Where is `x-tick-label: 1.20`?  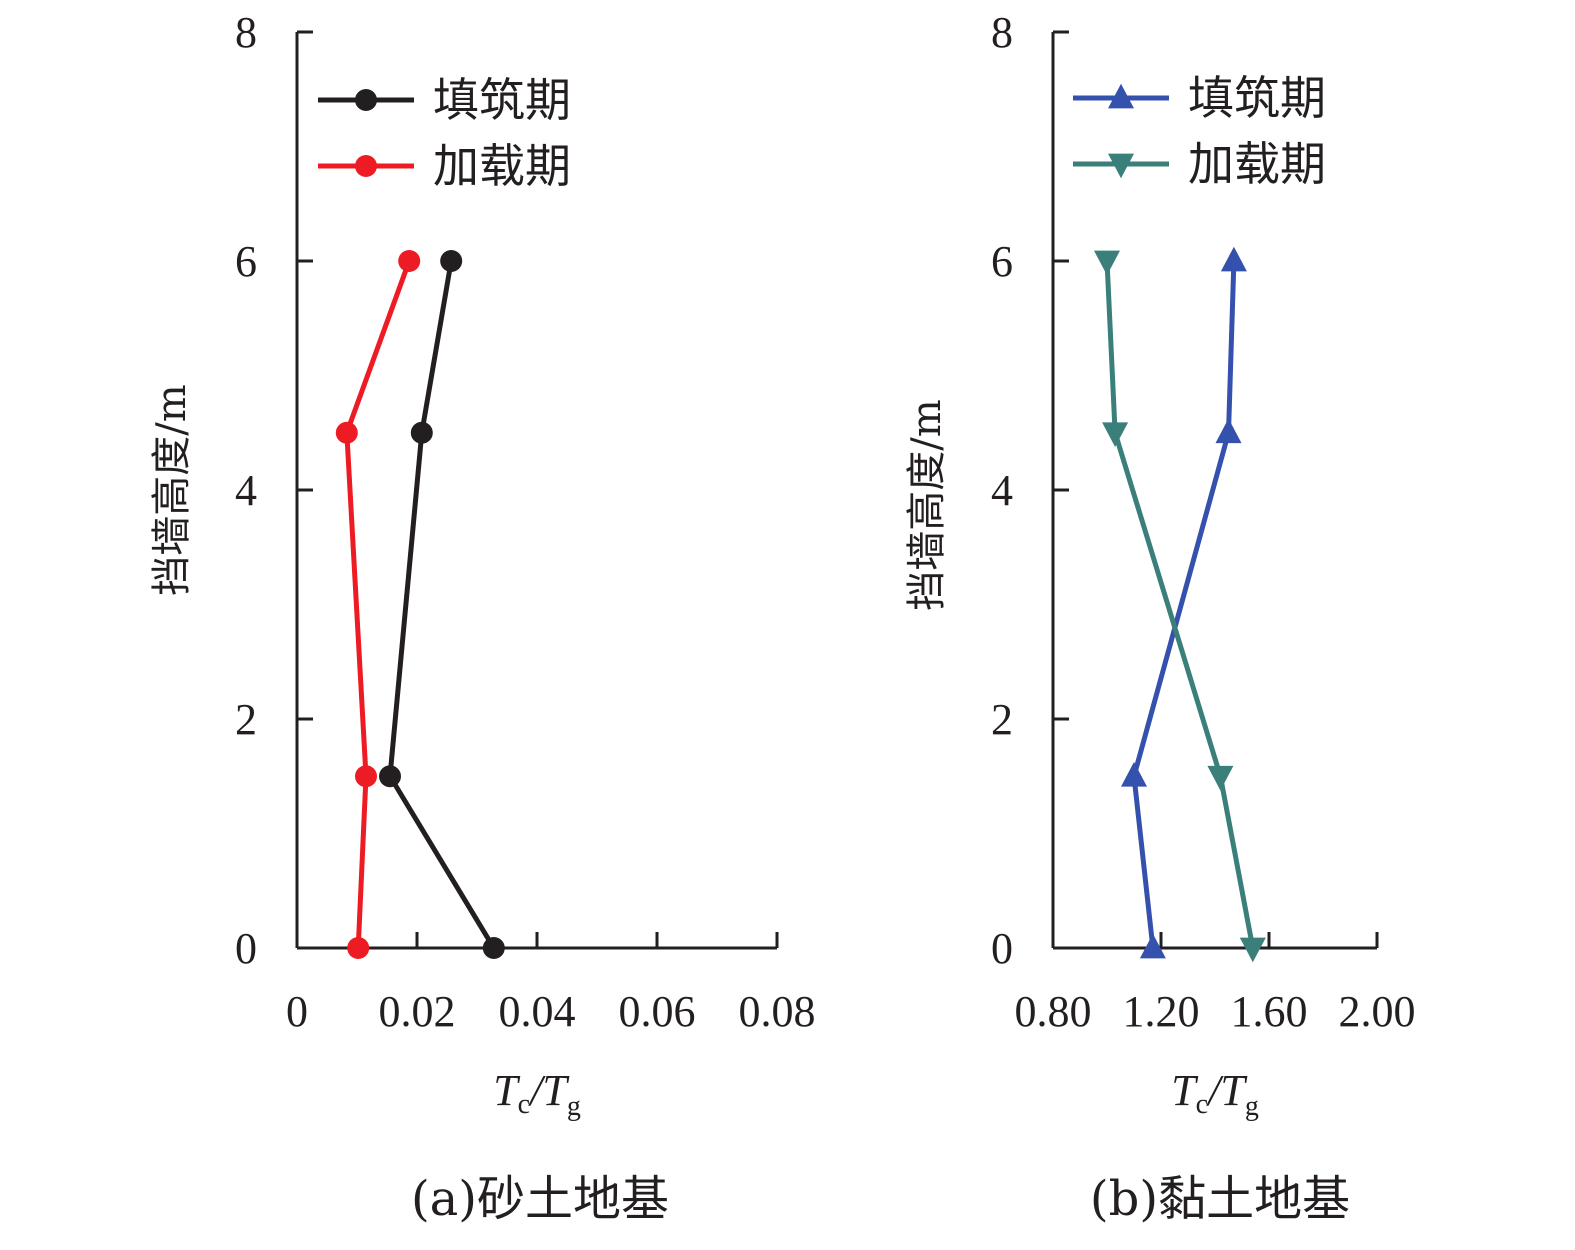 x-tick-label: 1.20 is located at coordinates (1161, 1011).